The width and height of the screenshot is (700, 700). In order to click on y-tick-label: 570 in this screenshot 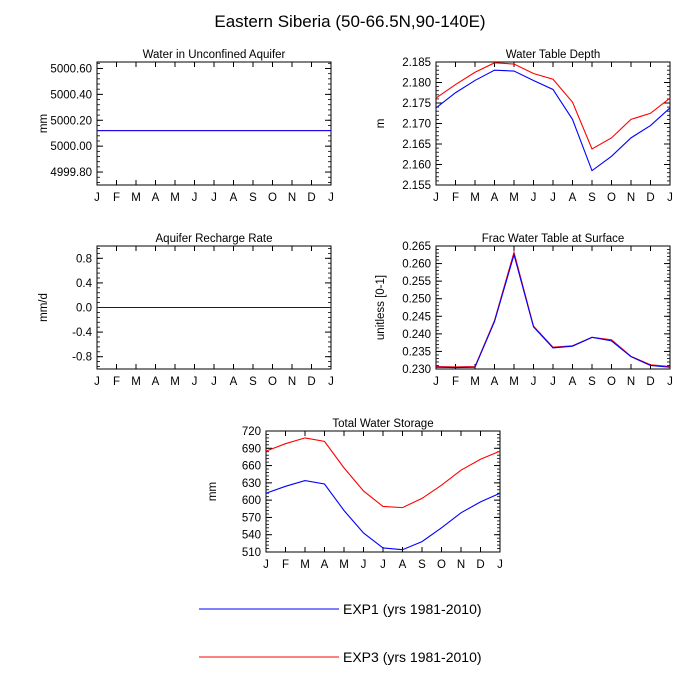, I will do `click(251, 518)`.